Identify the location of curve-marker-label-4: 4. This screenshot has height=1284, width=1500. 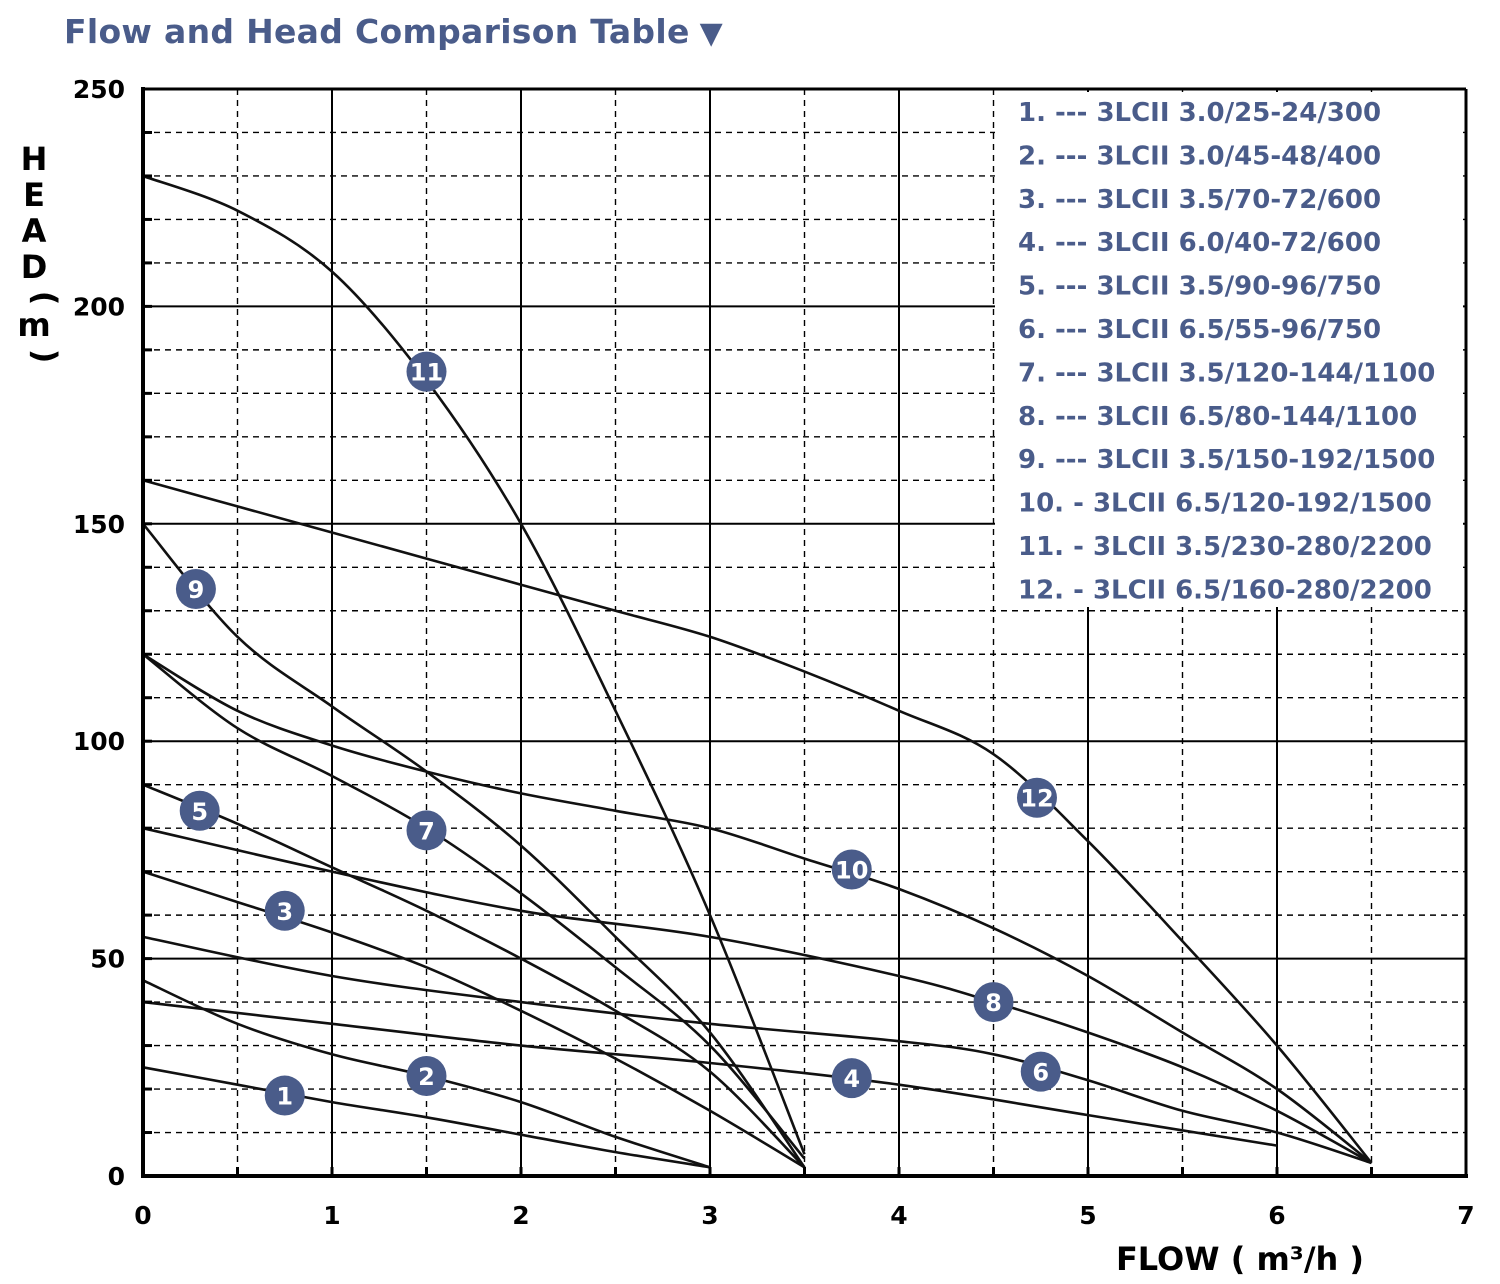
(851, 1079).